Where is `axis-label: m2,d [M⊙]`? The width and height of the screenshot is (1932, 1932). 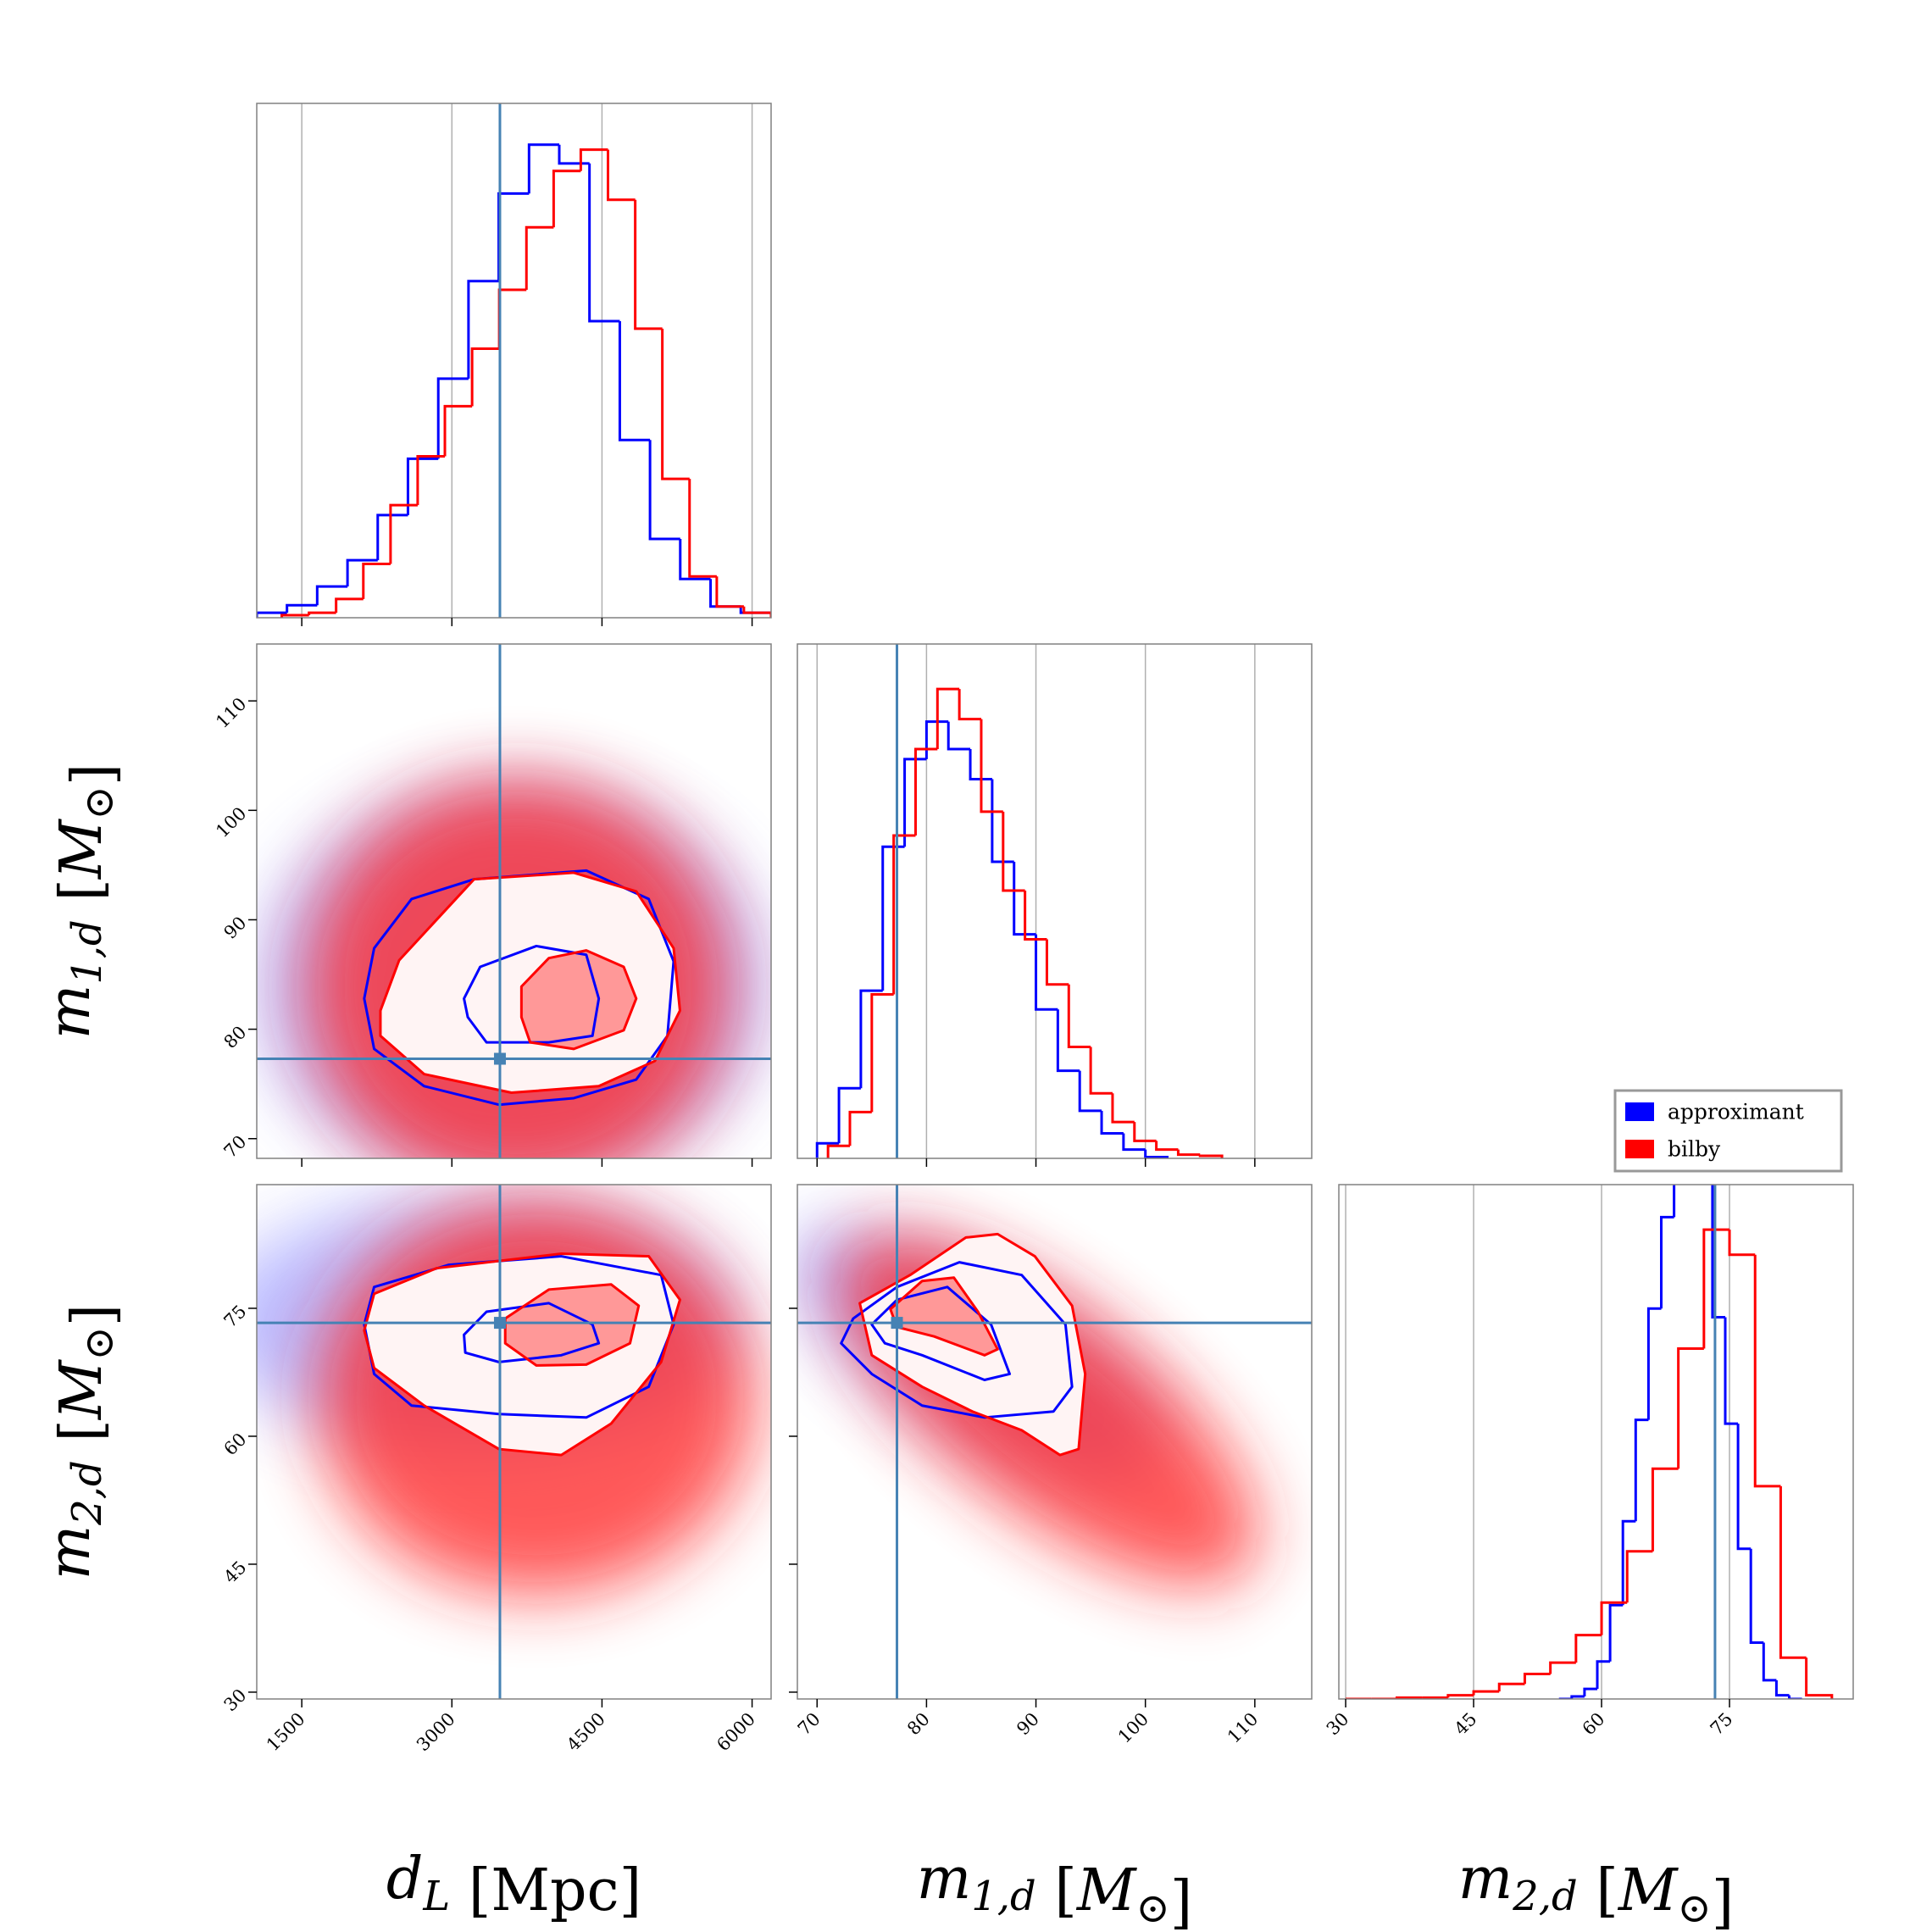
axis-label: m2,d [M⊙] is located at coordinates (1596, 1889).